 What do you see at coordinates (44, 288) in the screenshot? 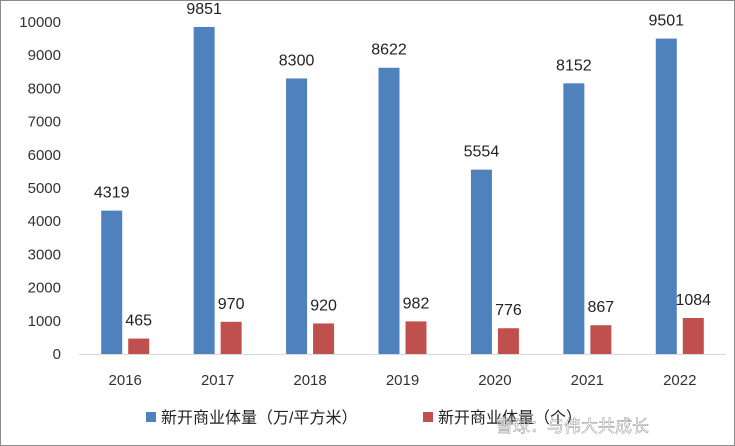
I see `y-tick-label: 2000` at bounding box center [44, 288].